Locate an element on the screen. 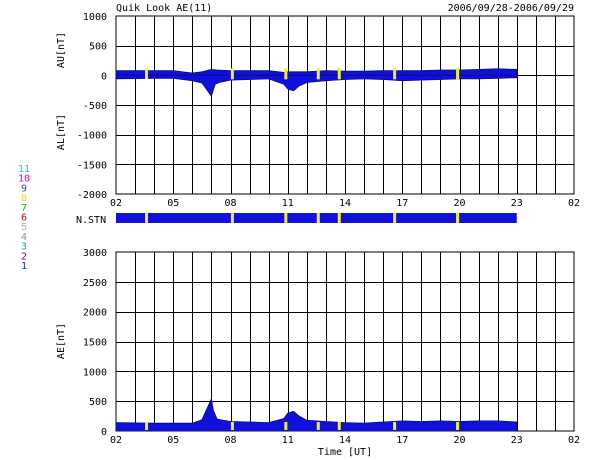  y-tick-label: 1500 is located at coordinates (95, 343).